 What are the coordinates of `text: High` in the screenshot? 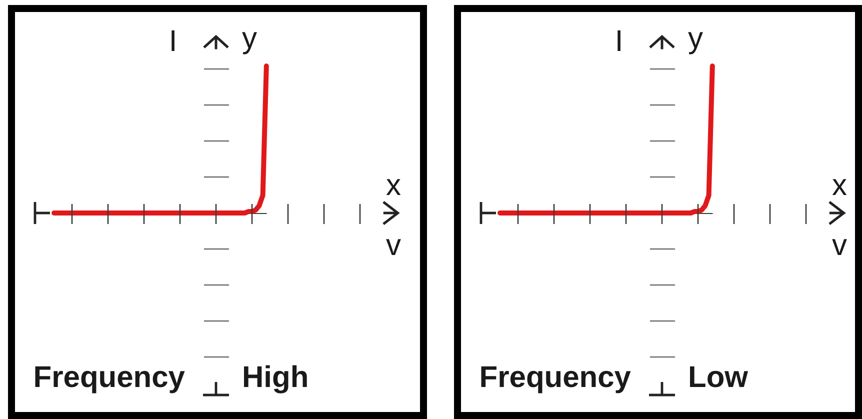 It's located at (275, 377).